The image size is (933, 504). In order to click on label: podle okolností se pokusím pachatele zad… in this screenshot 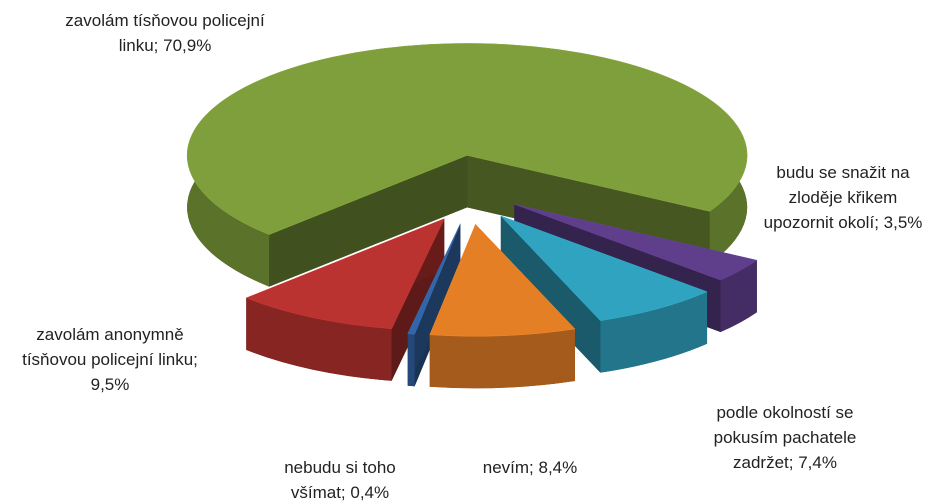, I will do `click(785, 437)`.